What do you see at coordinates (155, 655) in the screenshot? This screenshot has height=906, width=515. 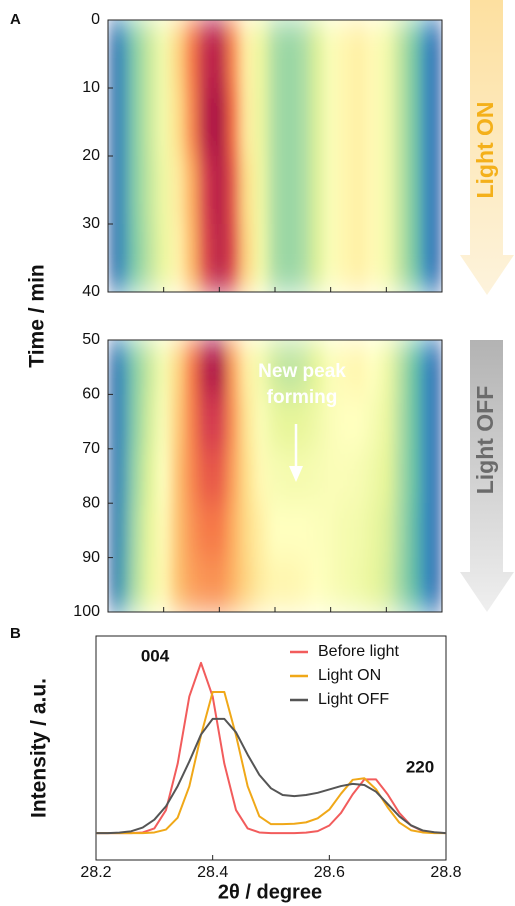 I see `peak-label: 004` at bounding box center [155, 655].